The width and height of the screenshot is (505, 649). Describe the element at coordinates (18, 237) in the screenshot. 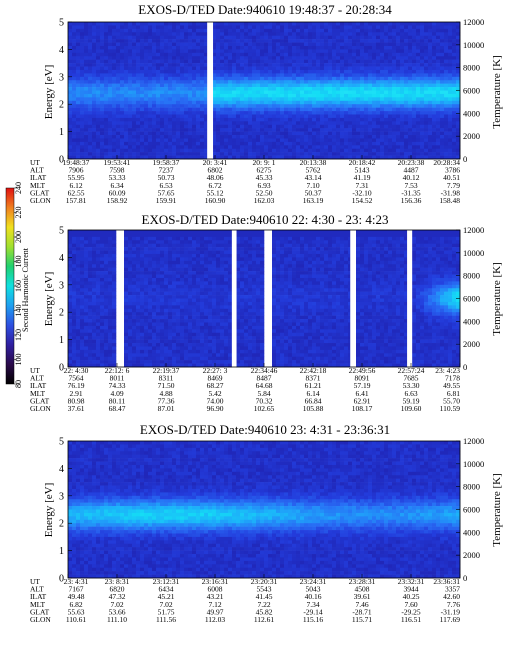

I see `colorbar-tick-label: 200` at that location.